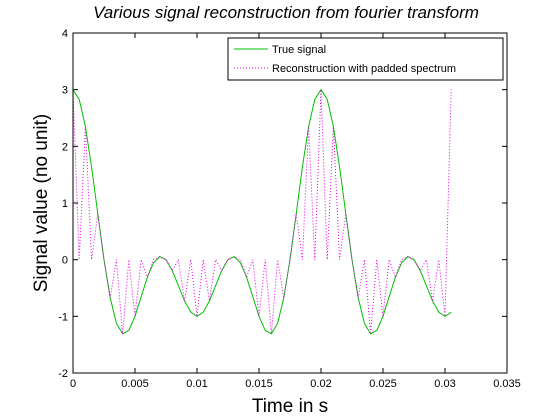  What do you see at coordinates (65, 204) in the screenshot?
I see `y-tick-label: 1` at bounding box center [65, 204].